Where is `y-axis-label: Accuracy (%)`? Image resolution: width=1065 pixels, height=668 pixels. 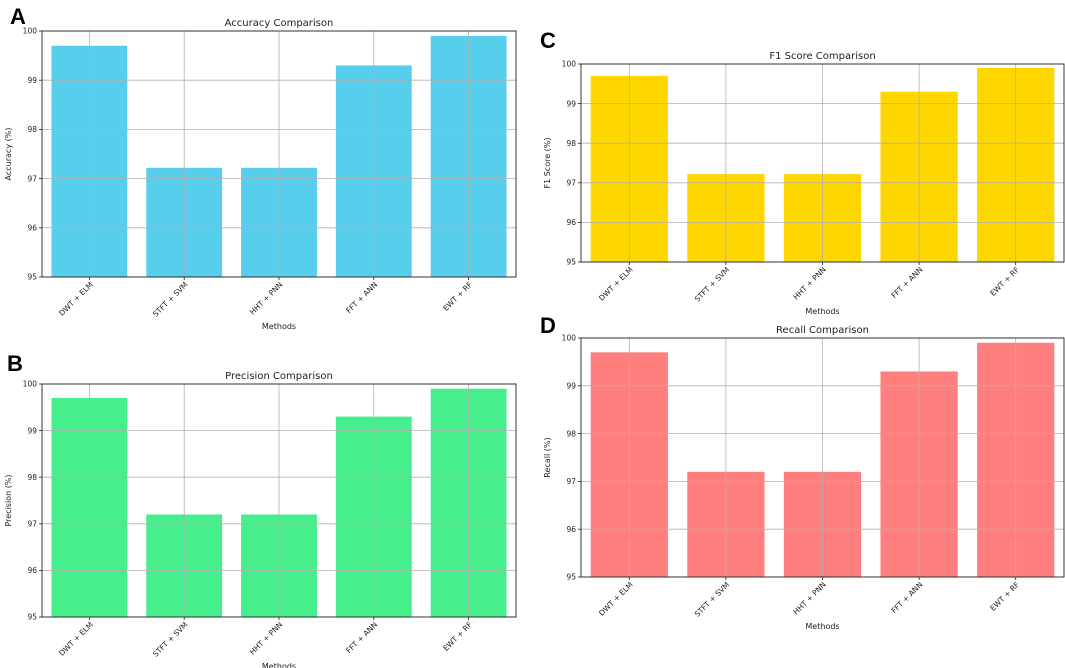
y-axis-label: Accuracy (%) is located at coordinates (8, 154).